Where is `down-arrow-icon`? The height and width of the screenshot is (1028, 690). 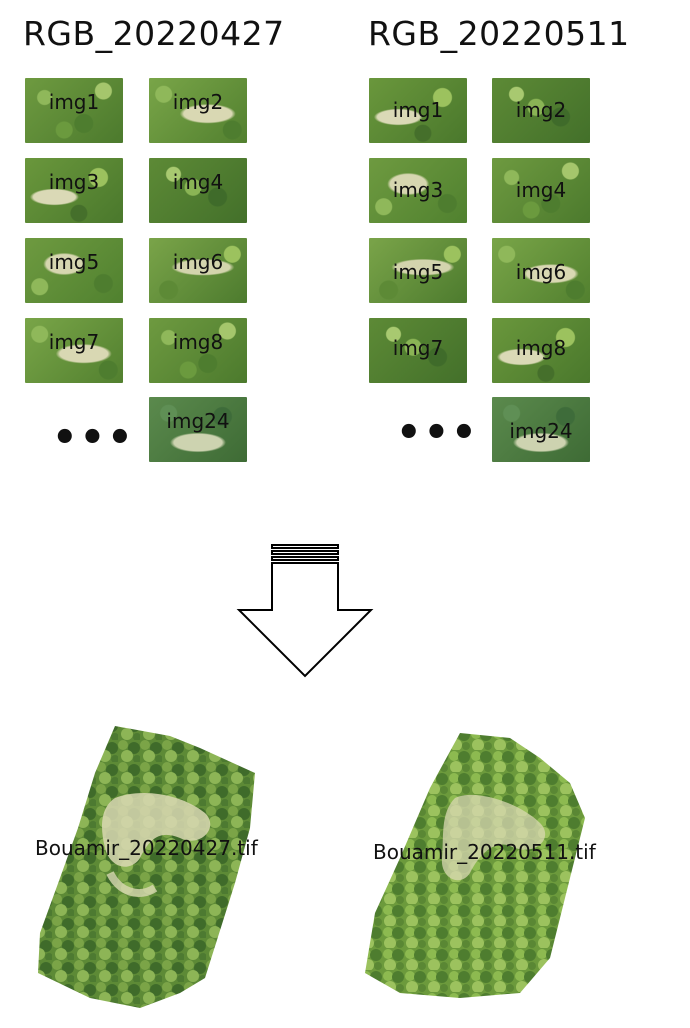
down-arrow-icon is located at coordinates (305, 611).